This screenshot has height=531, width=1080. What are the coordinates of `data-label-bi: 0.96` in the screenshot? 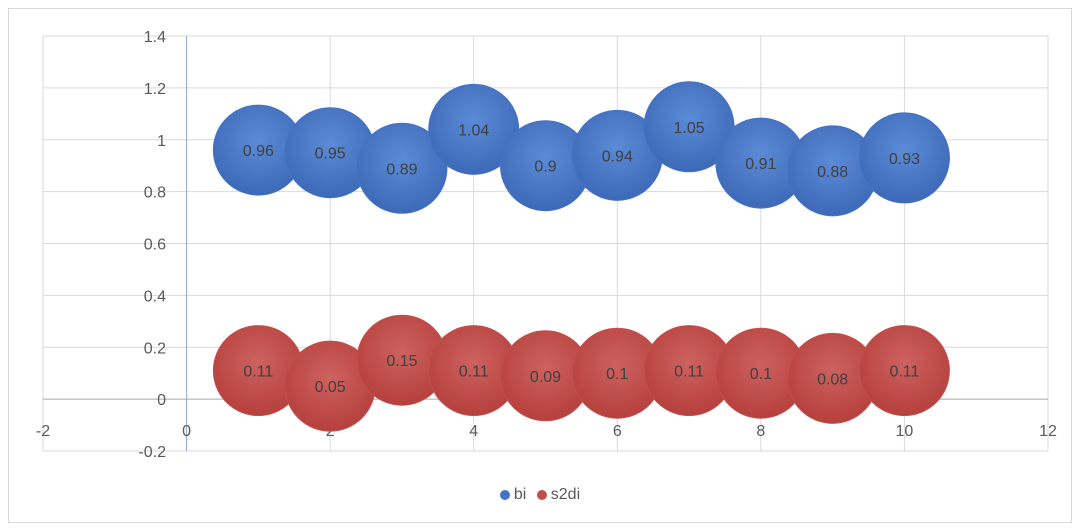 It's located at (258, 151).